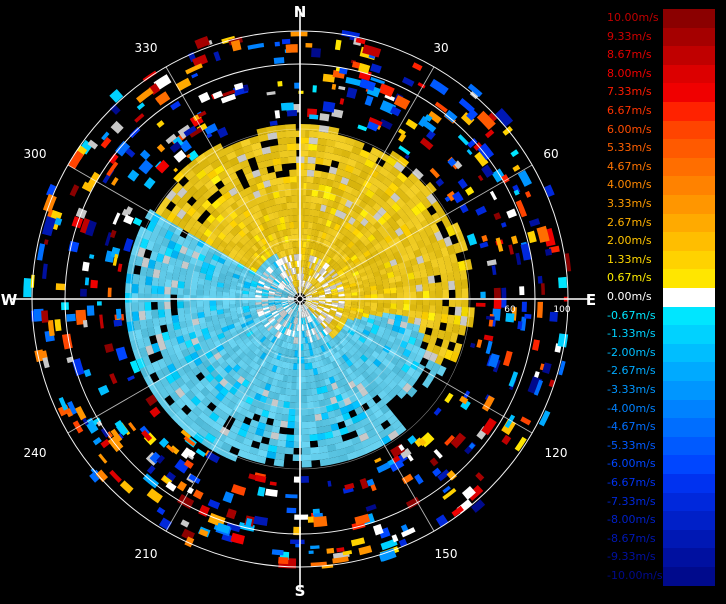  What do you see at coordinates (629, 278) in the screenshot?
I see `legend-entry-label: 0.67m/s` at bounding box center [629, 278].